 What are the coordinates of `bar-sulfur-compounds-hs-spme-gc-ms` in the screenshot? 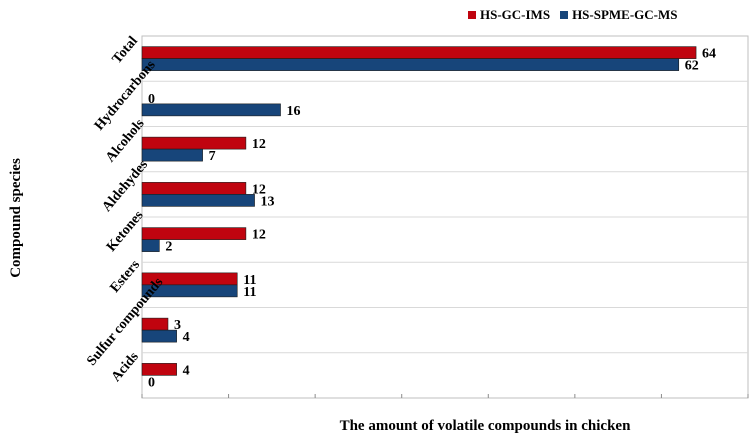 It's located at (159, 336).